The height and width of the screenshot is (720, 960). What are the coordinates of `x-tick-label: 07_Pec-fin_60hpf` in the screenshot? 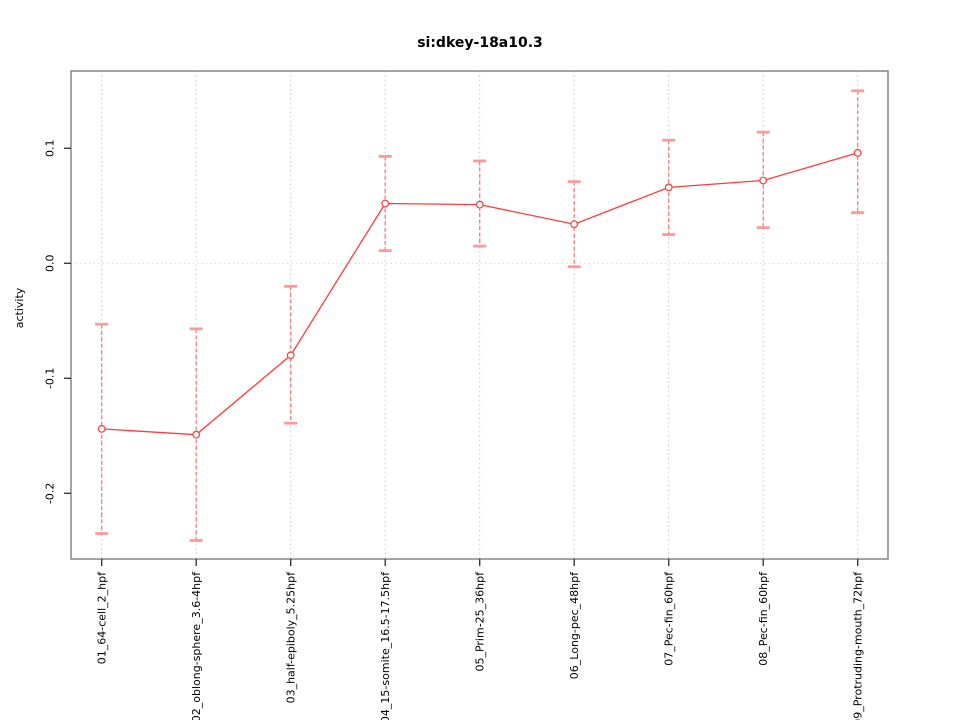 It's located at (669, 618).